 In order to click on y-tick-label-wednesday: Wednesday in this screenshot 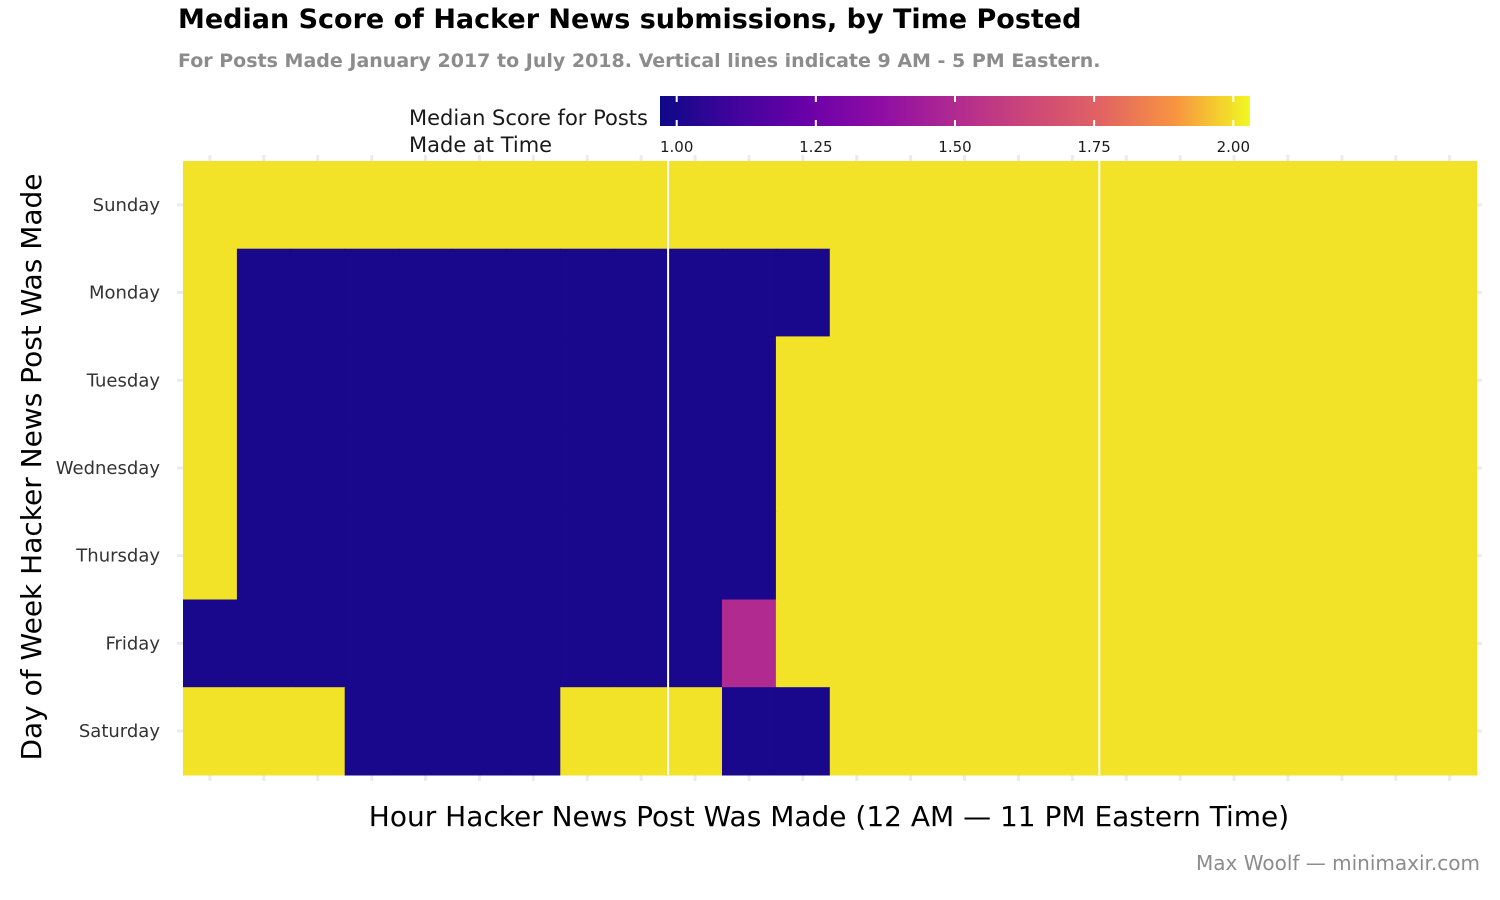, I will do `click(108, 468)`.